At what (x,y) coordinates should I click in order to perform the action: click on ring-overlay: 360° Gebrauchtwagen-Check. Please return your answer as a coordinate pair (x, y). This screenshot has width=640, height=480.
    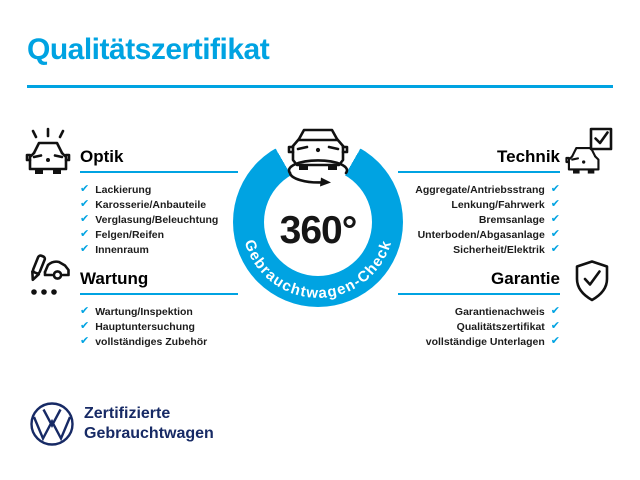
    Looking at the image, I should click on (317, 215).